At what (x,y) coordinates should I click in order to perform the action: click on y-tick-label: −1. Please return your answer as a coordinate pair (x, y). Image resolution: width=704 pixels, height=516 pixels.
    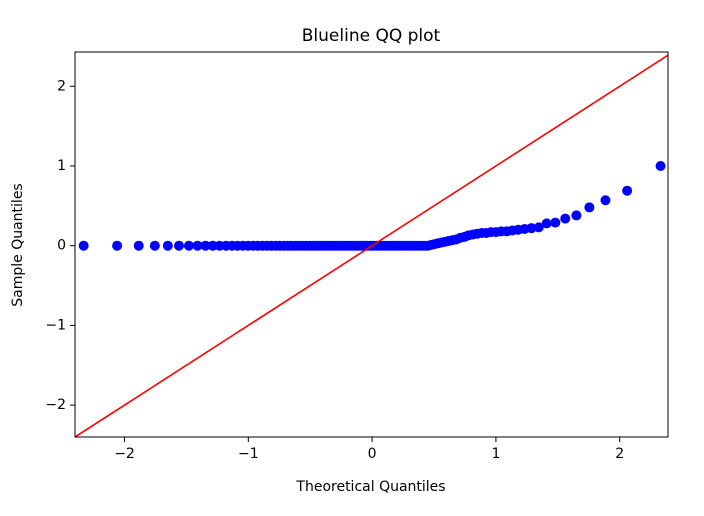
    Looking at the image, I should click on (55, 325).